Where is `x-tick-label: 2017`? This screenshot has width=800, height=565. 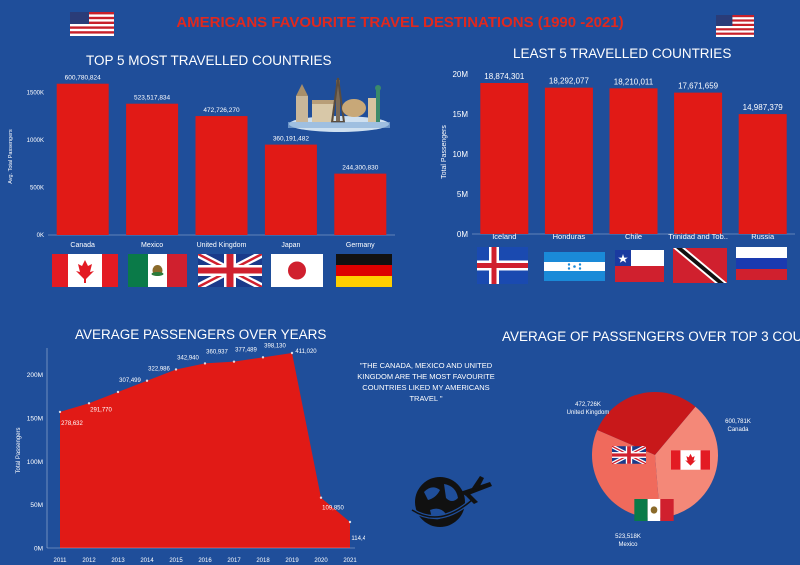 x-tick-label: 2017 is located at coordinates (234, 561).